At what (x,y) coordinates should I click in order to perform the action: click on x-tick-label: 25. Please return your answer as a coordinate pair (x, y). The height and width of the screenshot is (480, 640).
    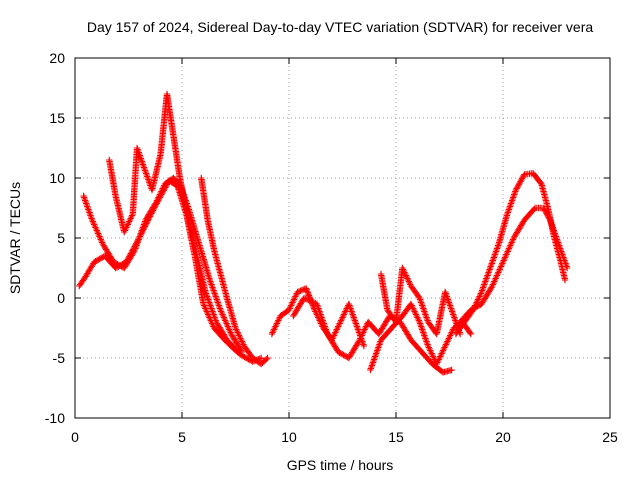
    Looking at the image, I should click on (610, 437).